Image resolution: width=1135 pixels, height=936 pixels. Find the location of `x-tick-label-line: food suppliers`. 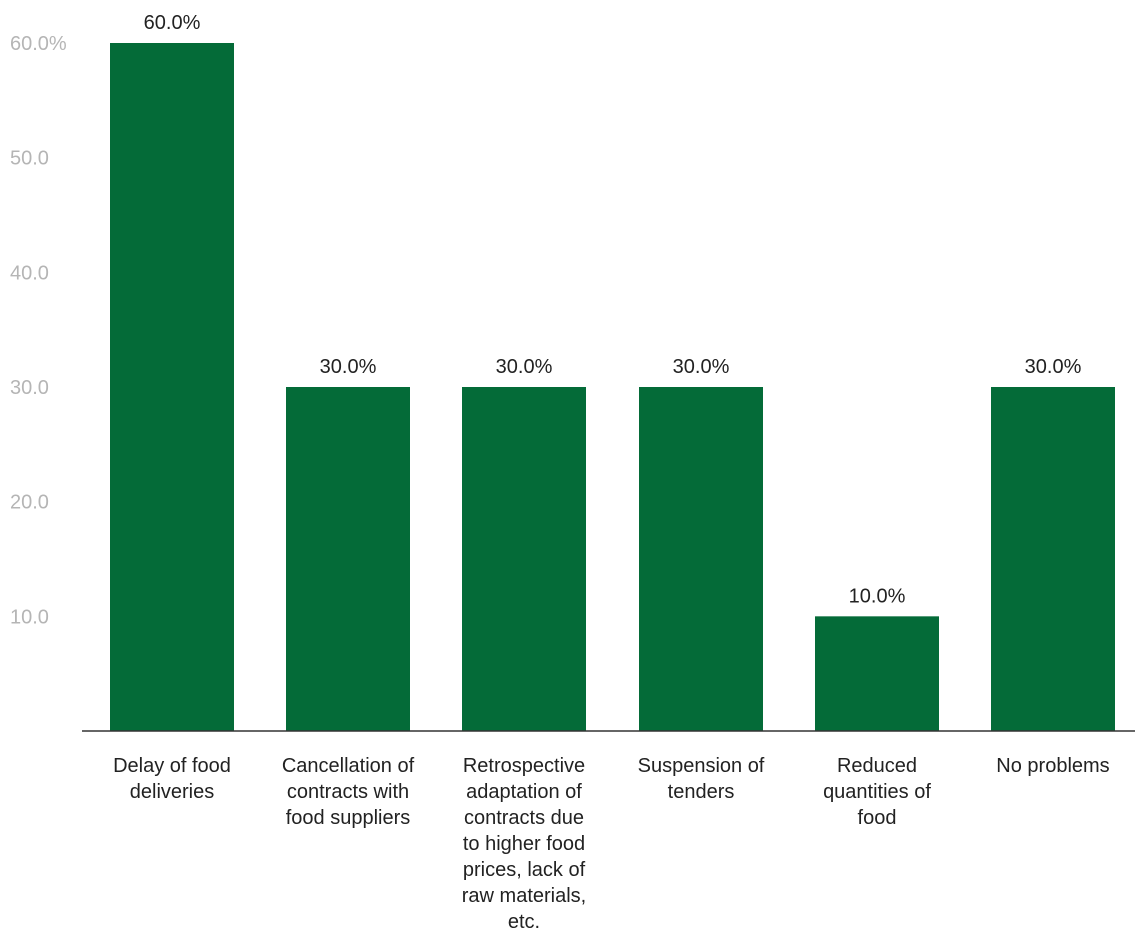

x-tick-label-line: food suppliers is located at coordinates (348, 818).